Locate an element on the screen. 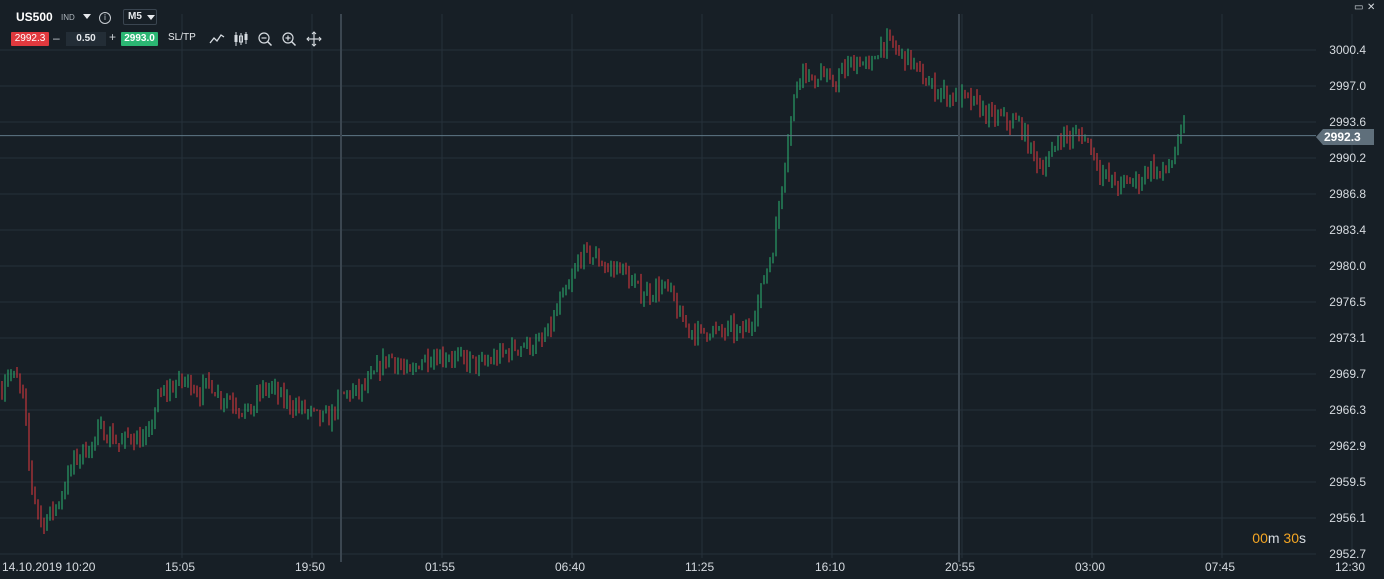 The height and width of the screenshot is (579, 1384). current-price-tag: 2992.3 is located at coordinates (1345, 137).